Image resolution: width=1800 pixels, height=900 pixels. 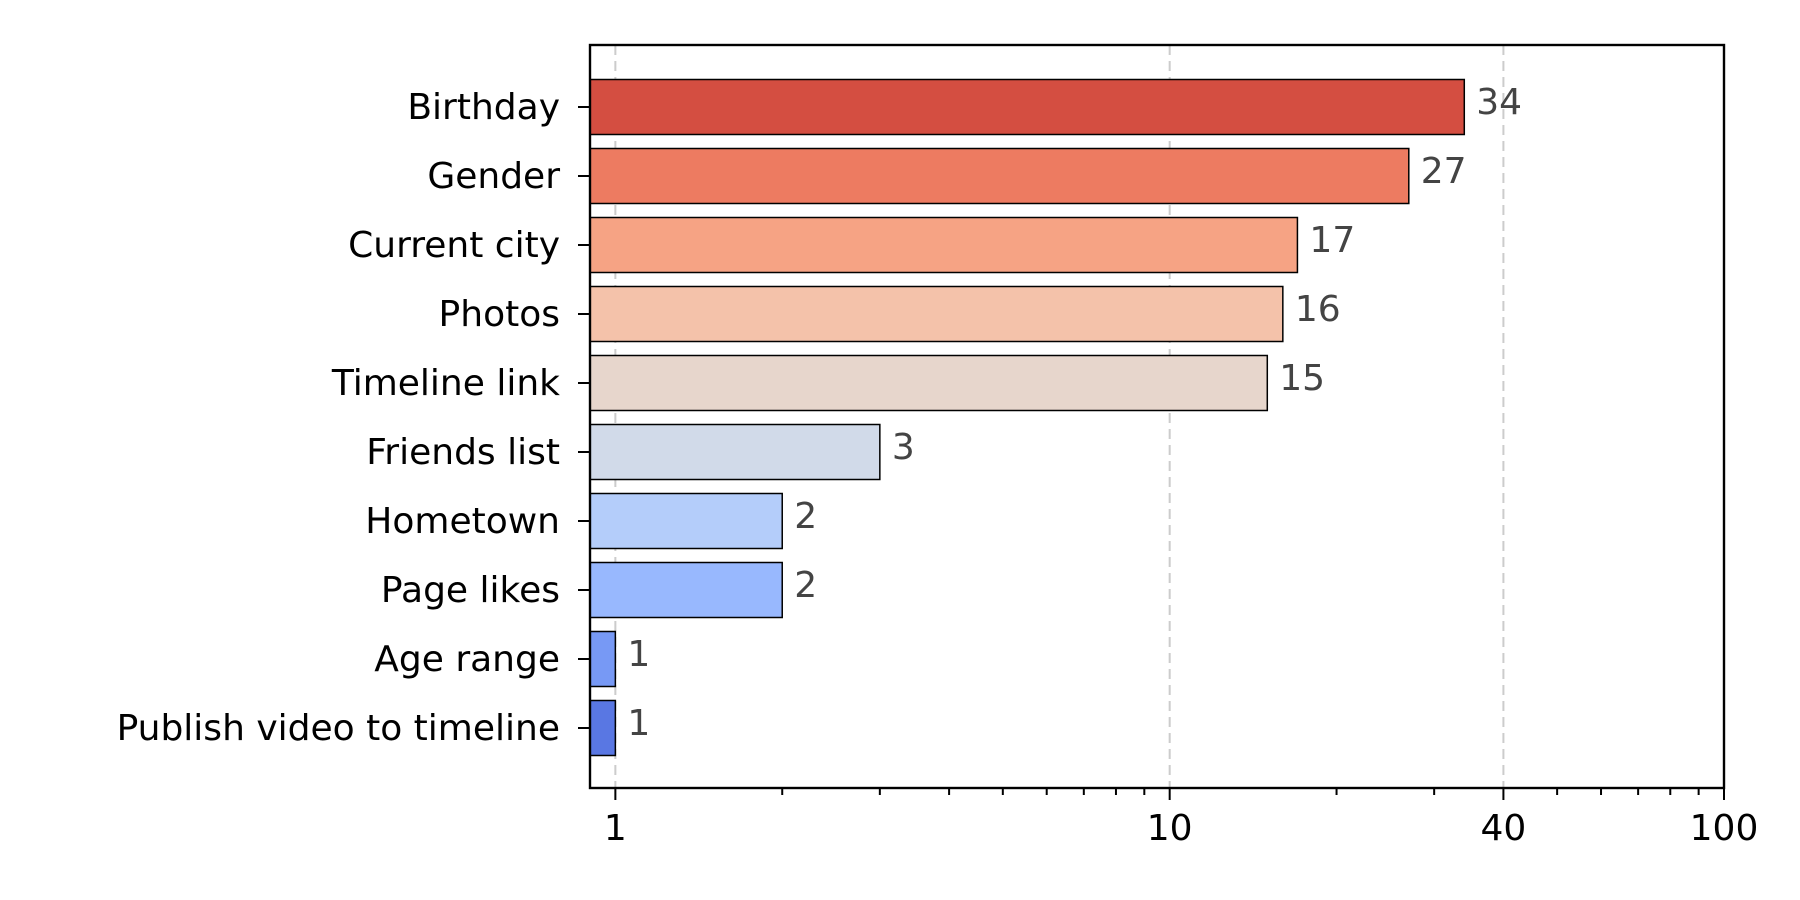 What do you see at coordinates (1302, 378) in the screenshot?
I see `value-label: 15` at bounding box center [1302, 378].